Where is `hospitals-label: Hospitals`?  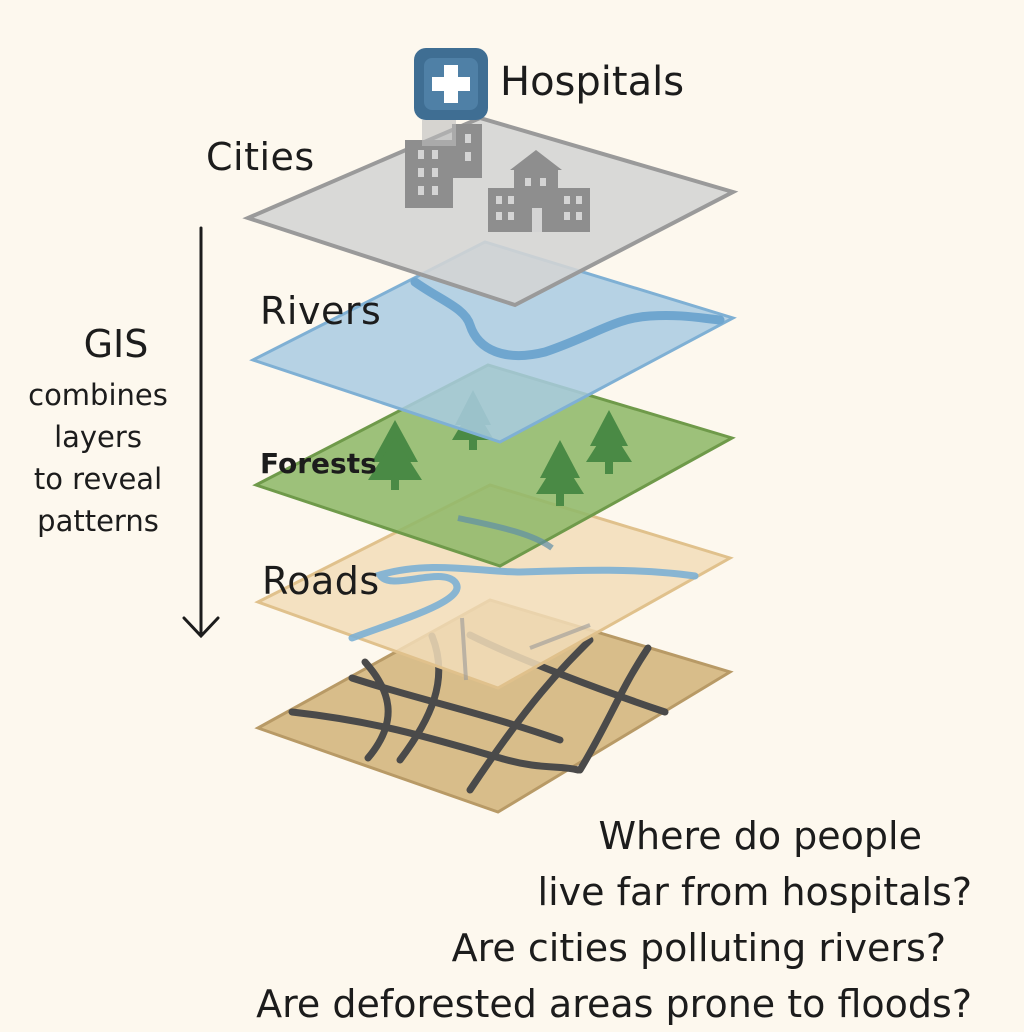 hospitals-label: Hospitals is located at coordinates (592, 82).